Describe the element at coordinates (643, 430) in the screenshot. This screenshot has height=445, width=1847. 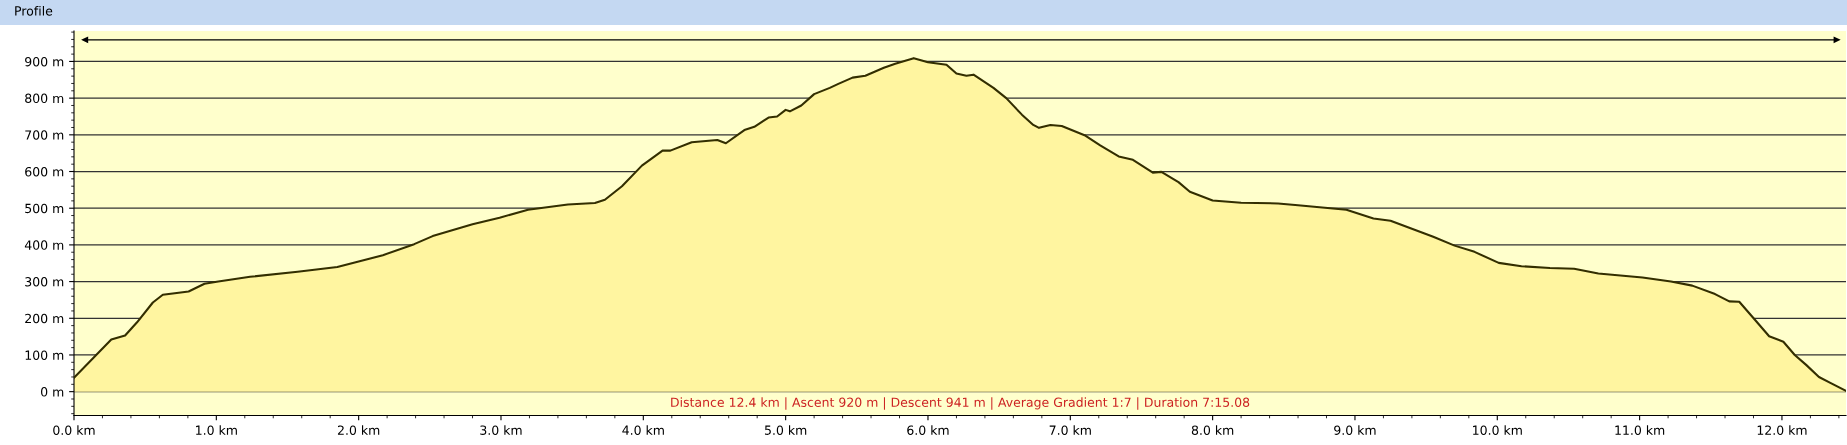
I see `x-tick-label: 4.0 km` at that location.